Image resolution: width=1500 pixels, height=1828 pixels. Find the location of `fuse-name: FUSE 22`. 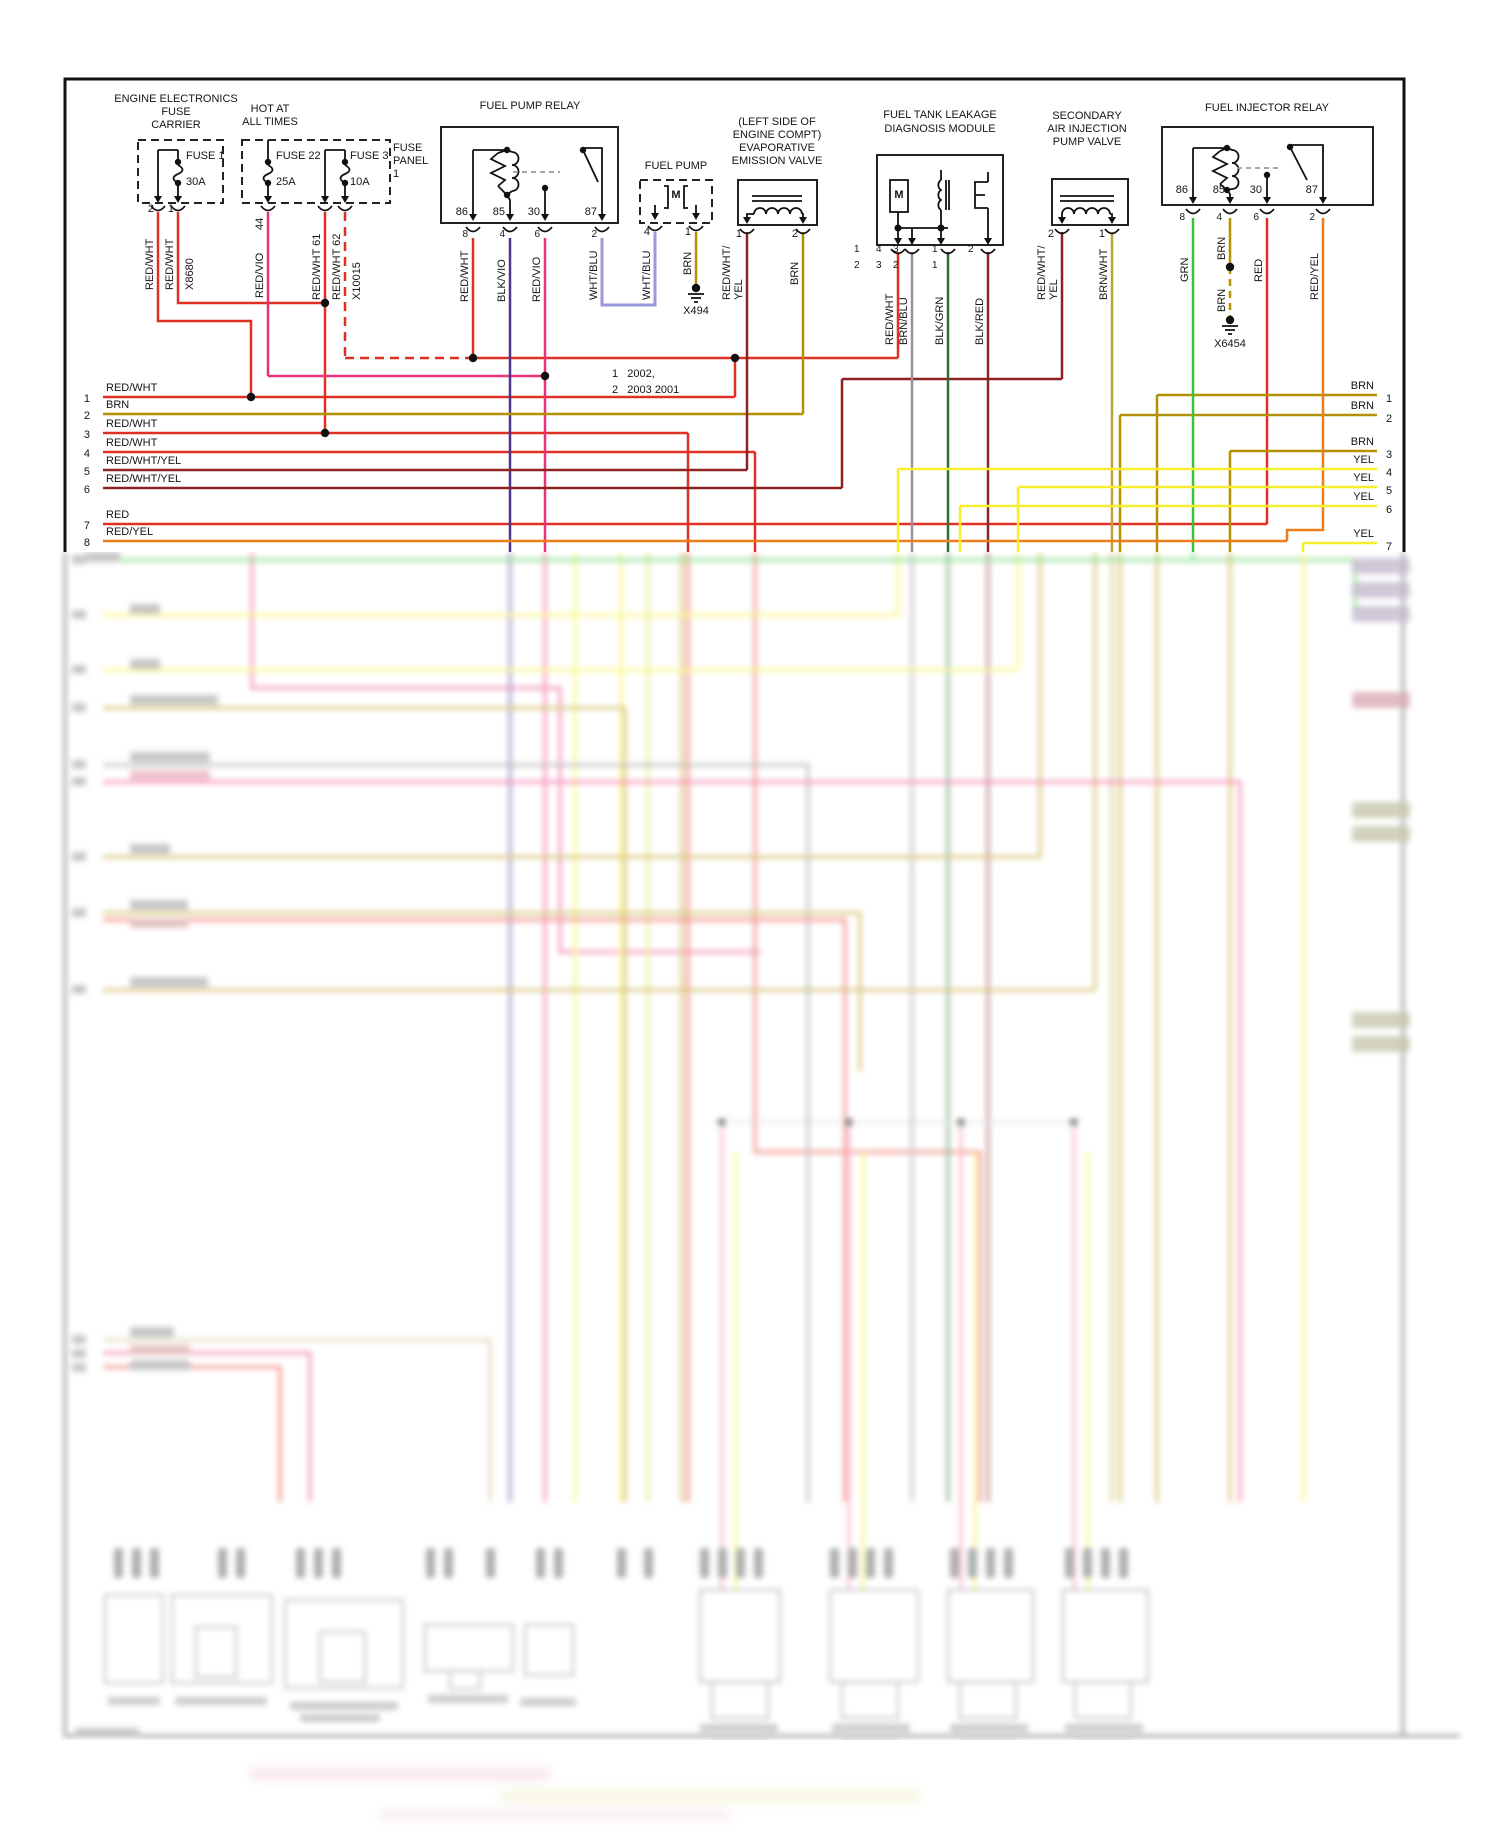

fuse-name: FUSE 22 is located at coordinates (298, 156).